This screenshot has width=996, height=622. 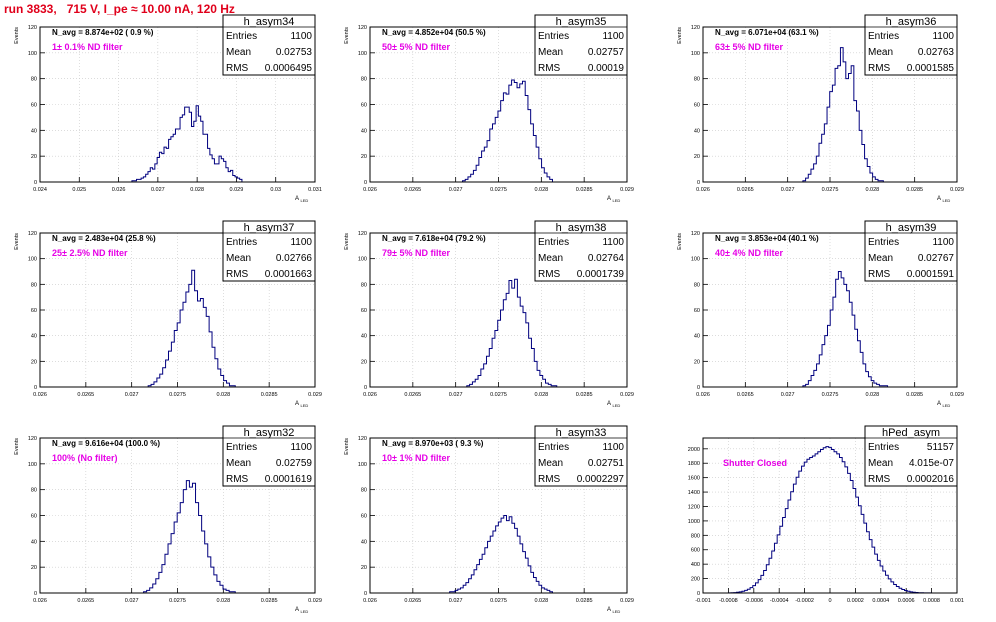 I want to click on x-tick-label: -0.001, so click(x=703, y=601).